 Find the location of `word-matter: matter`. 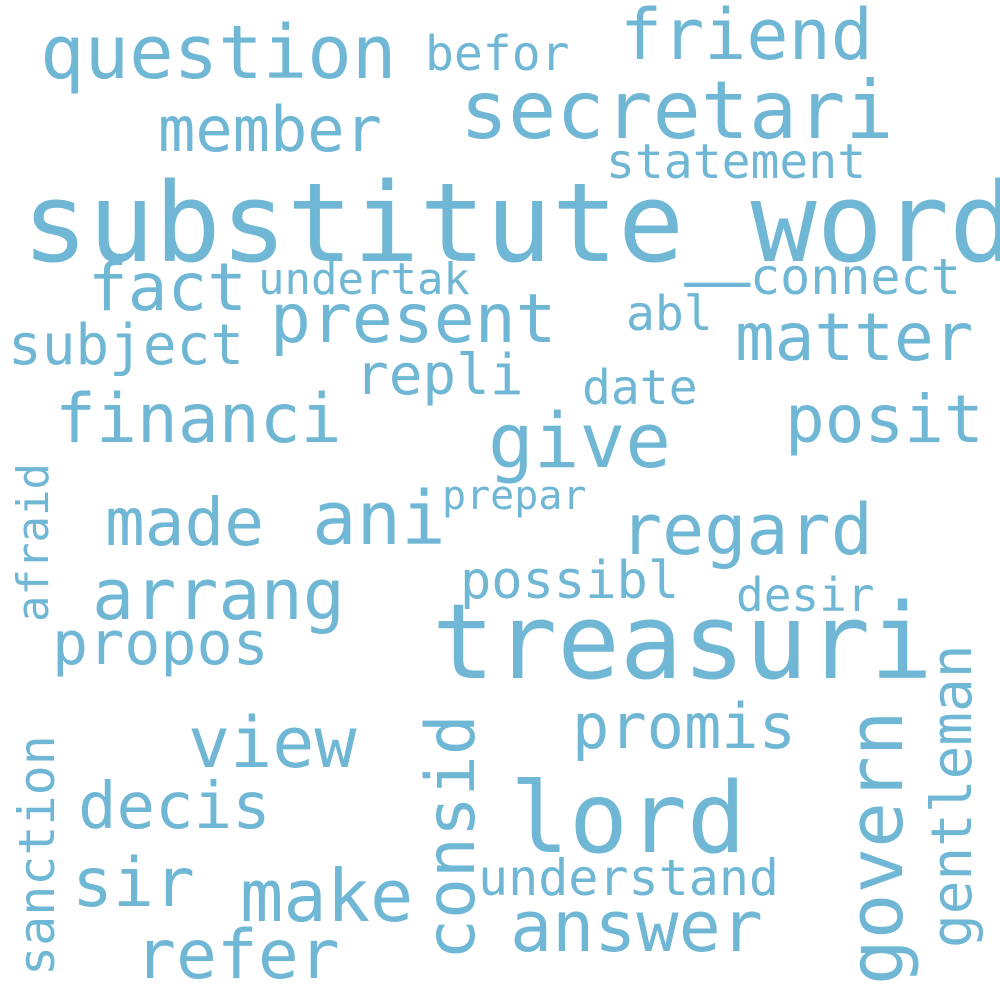

word-matter: matter is located at coordinates (854, 337).